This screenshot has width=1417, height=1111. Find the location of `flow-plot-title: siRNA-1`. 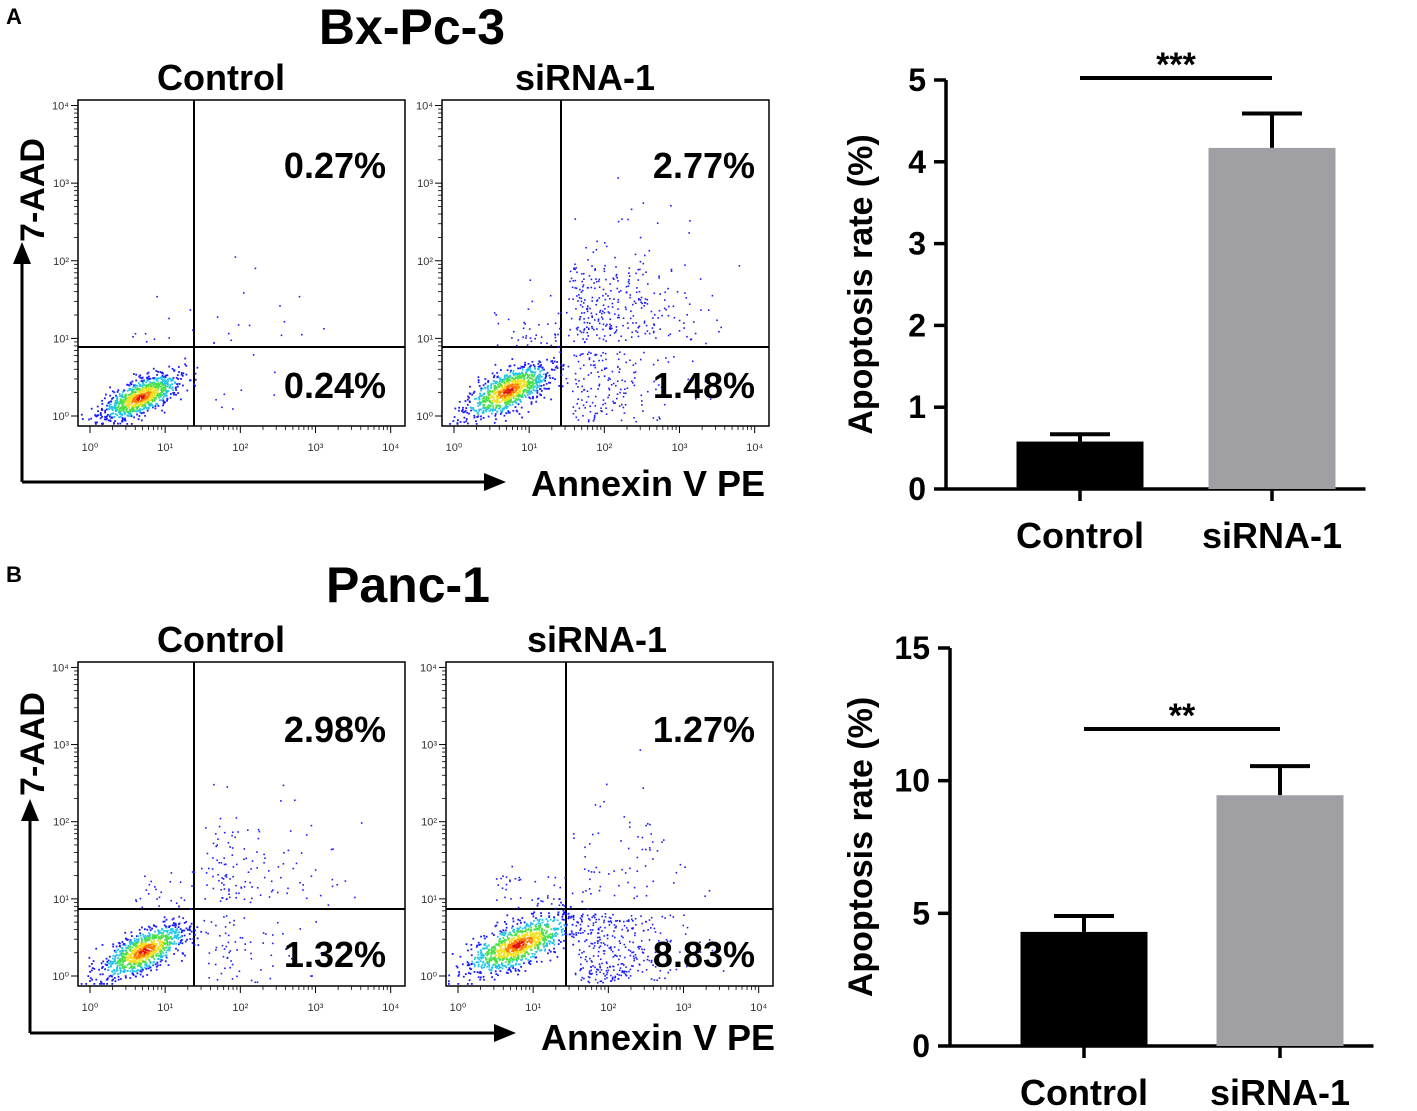

flow-plot-title: siRNA-1 is located at coordinates (597, 639).